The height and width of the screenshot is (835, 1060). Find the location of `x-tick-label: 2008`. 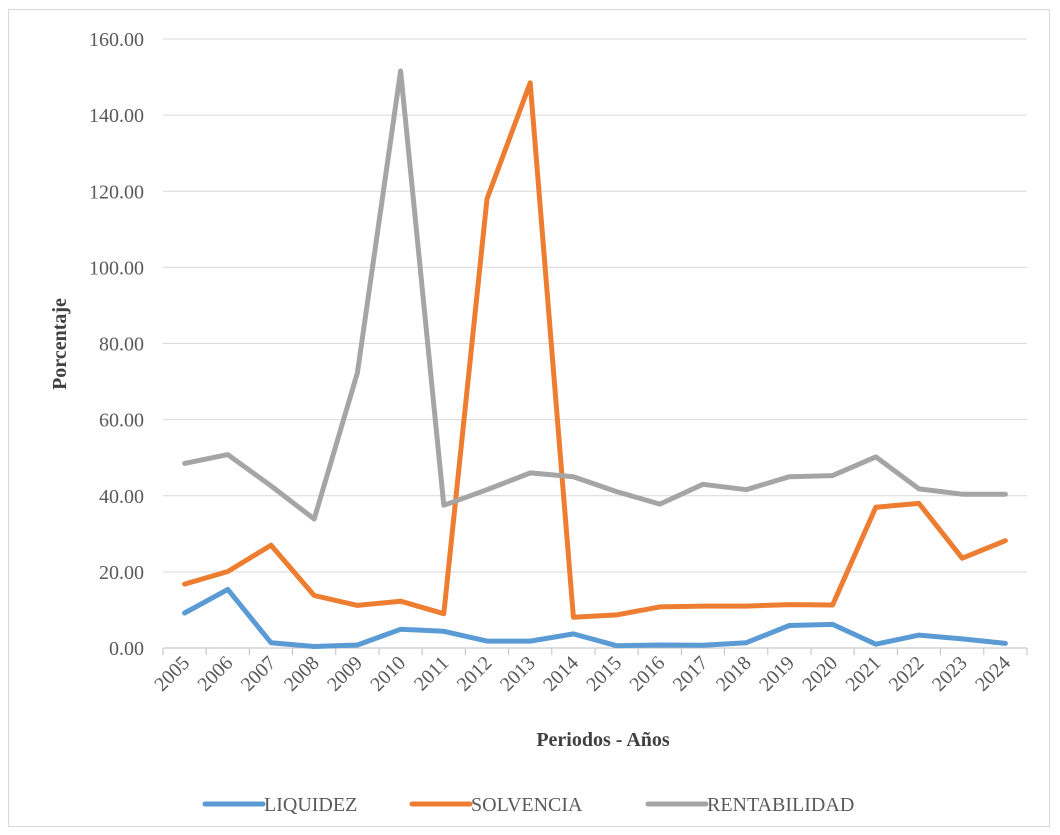

x-tick-label: 2008 is located at coordinates (302, 674).